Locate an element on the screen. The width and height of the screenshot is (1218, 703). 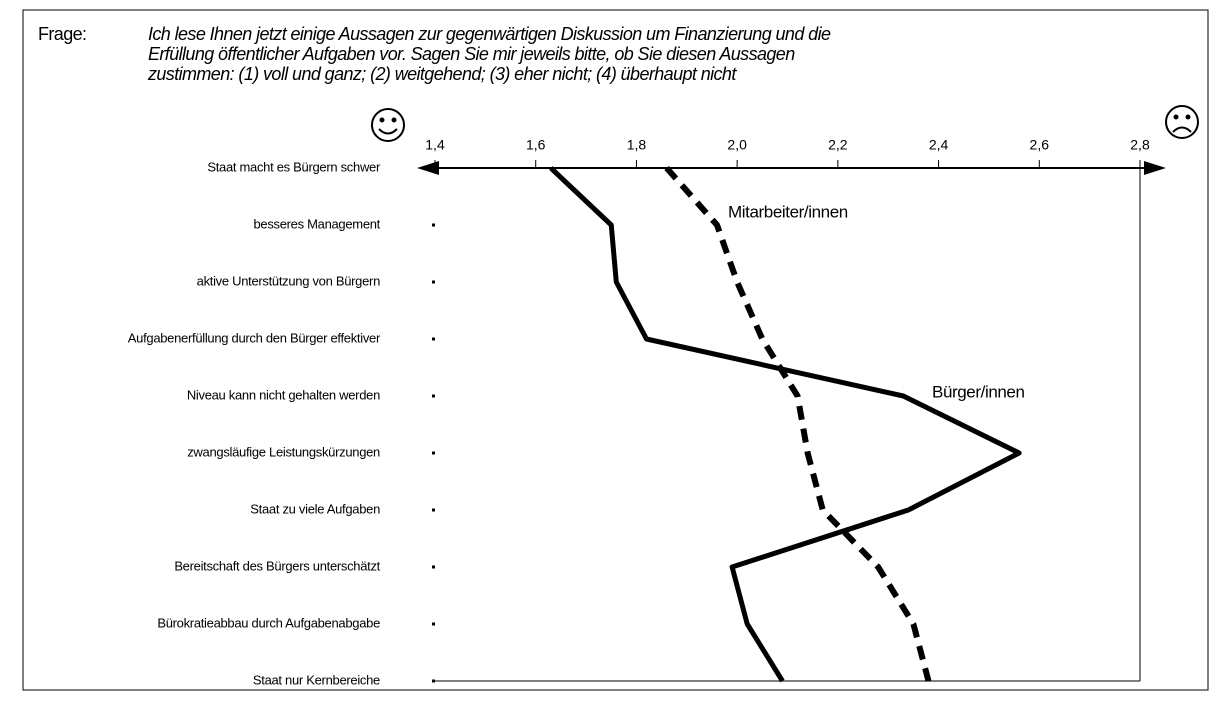
y-tick-label: aktive Unterstützung von Bürgern is located at coordinates (288, 280).